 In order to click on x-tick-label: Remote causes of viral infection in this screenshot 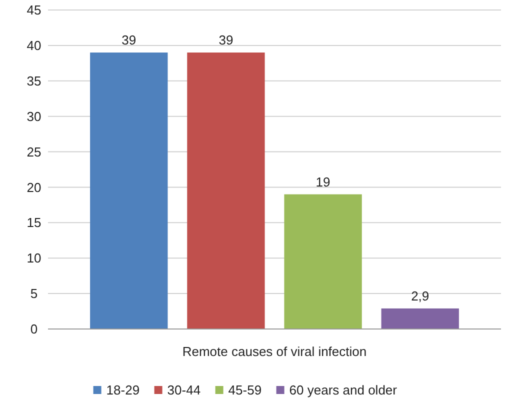, I will do `click(274, 351)`.